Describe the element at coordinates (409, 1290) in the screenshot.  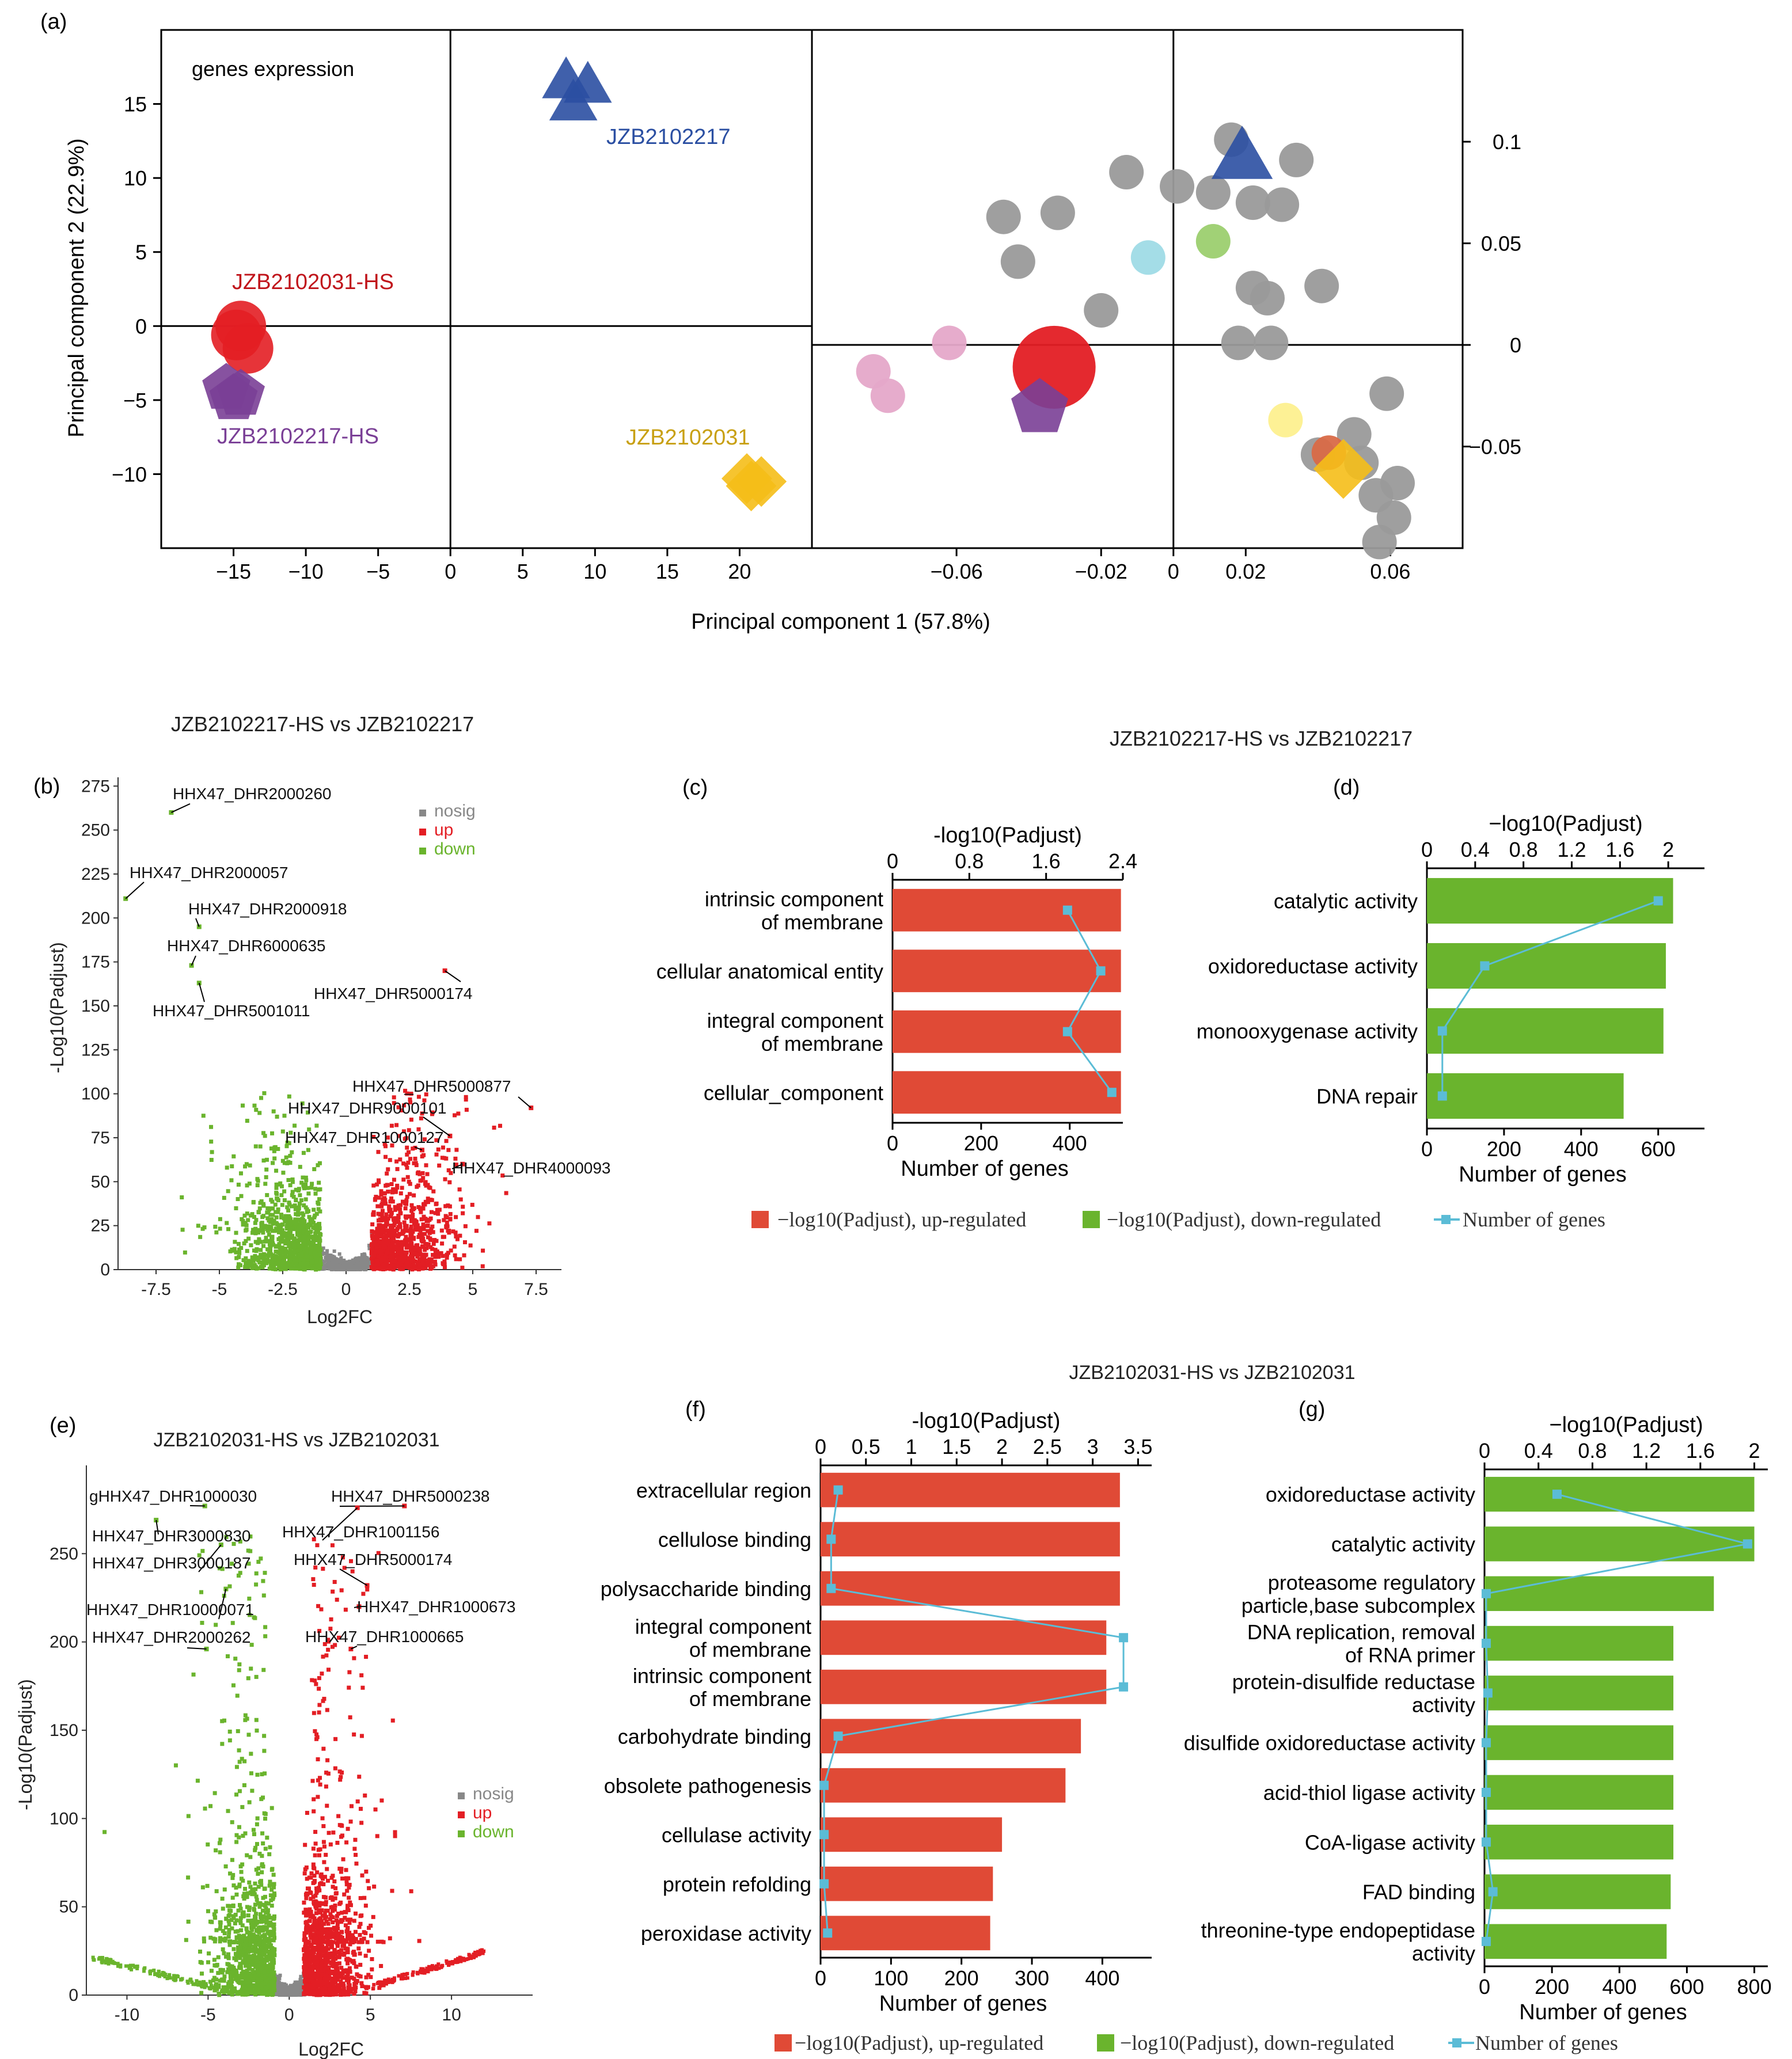
I see `volcano-x-tick-label: 2.5` at that location.